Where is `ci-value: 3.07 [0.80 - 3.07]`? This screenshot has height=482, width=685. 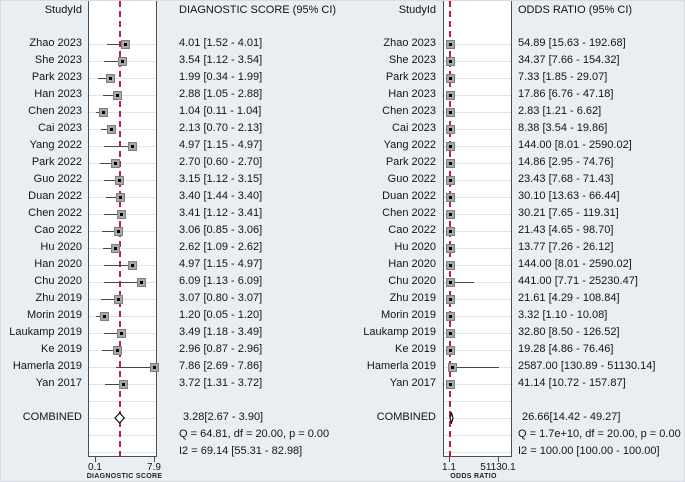
ci-value: 3.07 [0.80 - 3.07] is located at coordinates (221, 298).